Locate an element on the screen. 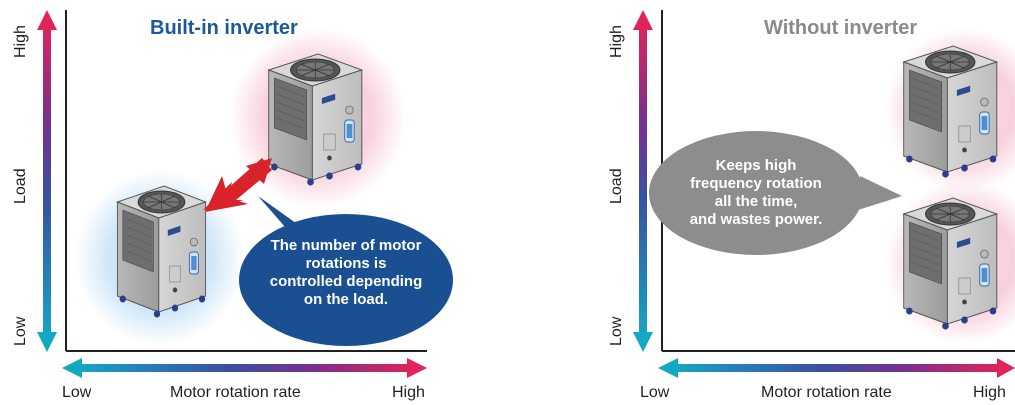 The width and height of the screenshot is (1015, 405). bubble-line: controlled depending is located at coordinates (346, 281).